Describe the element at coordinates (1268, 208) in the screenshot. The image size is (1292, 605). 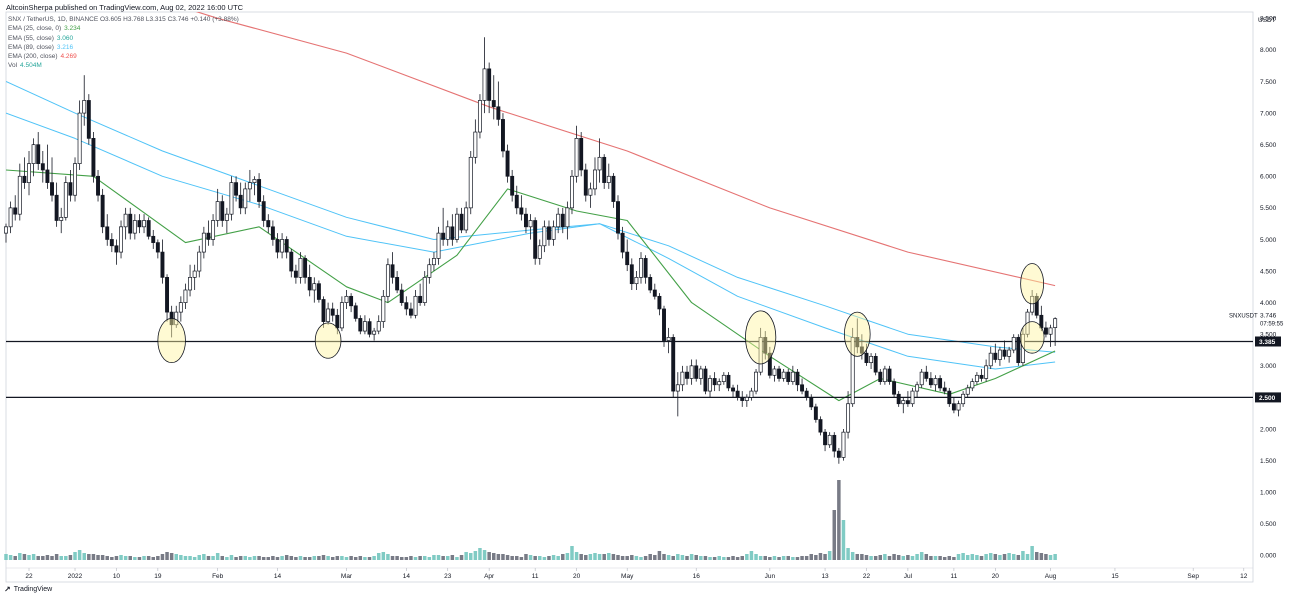
I see `y-tick-label: 5.500` at that location.